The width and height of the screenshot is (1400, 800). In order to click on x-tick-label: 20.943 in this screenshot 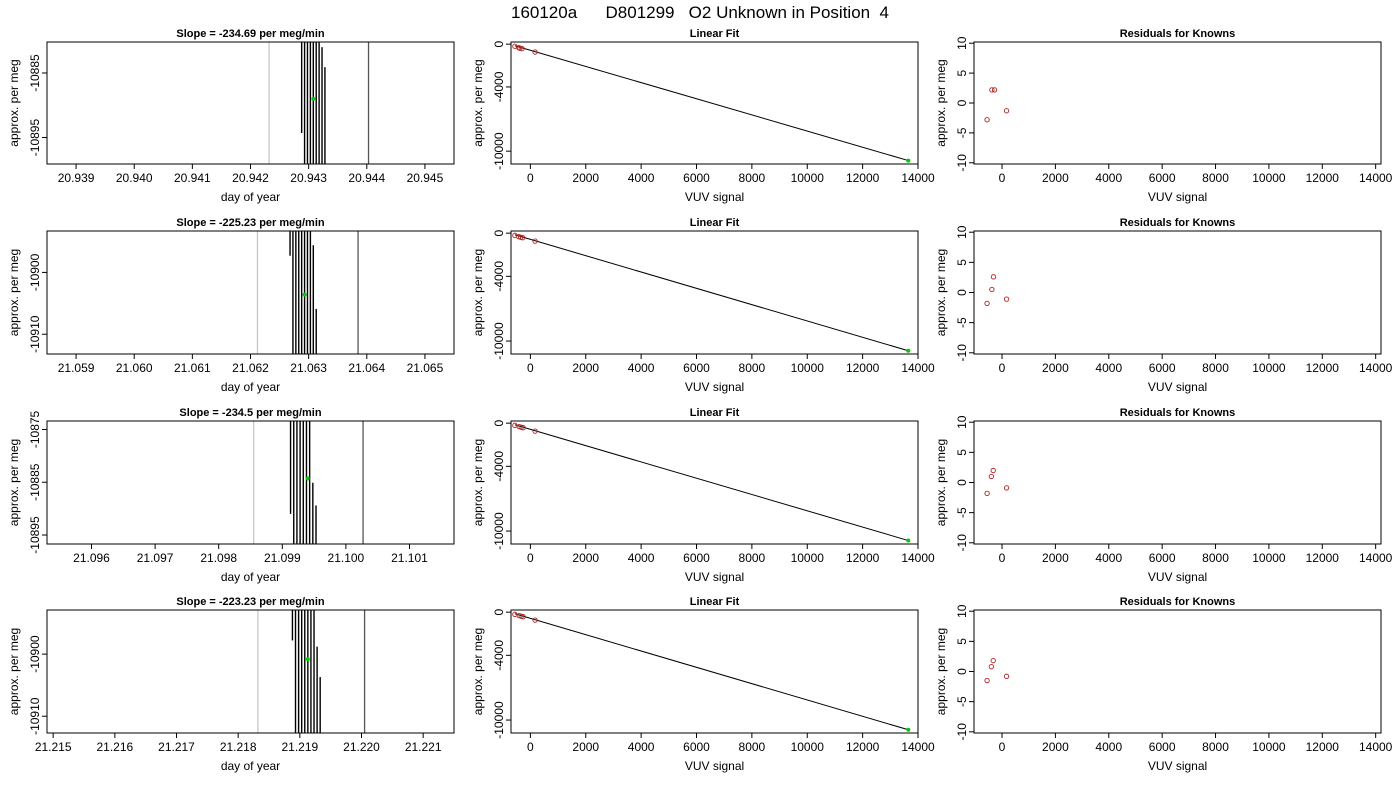, I will do `click(308, 178)`.